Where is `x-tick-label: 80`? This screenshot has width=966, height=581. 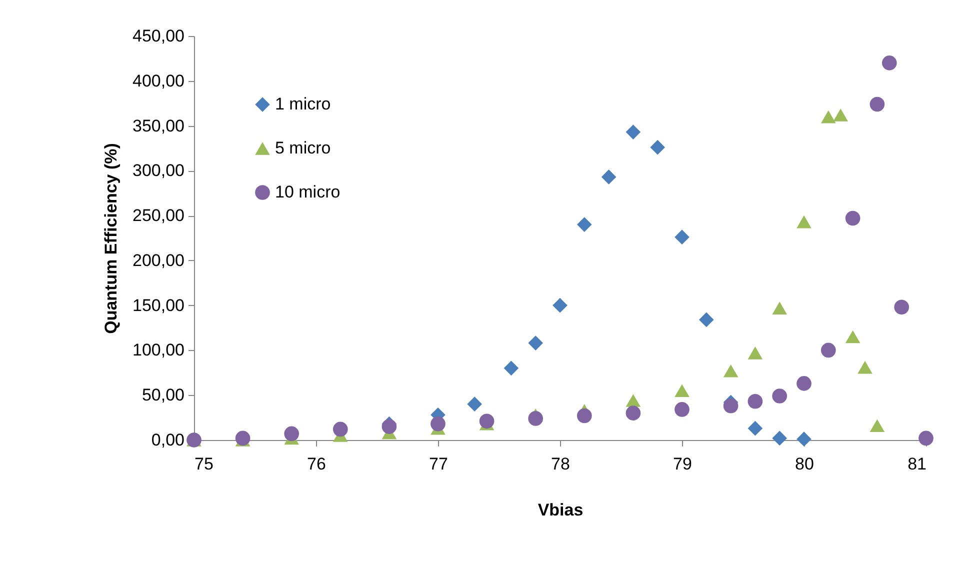
x-tick-label: 80 is located at coordinates (804, 464).